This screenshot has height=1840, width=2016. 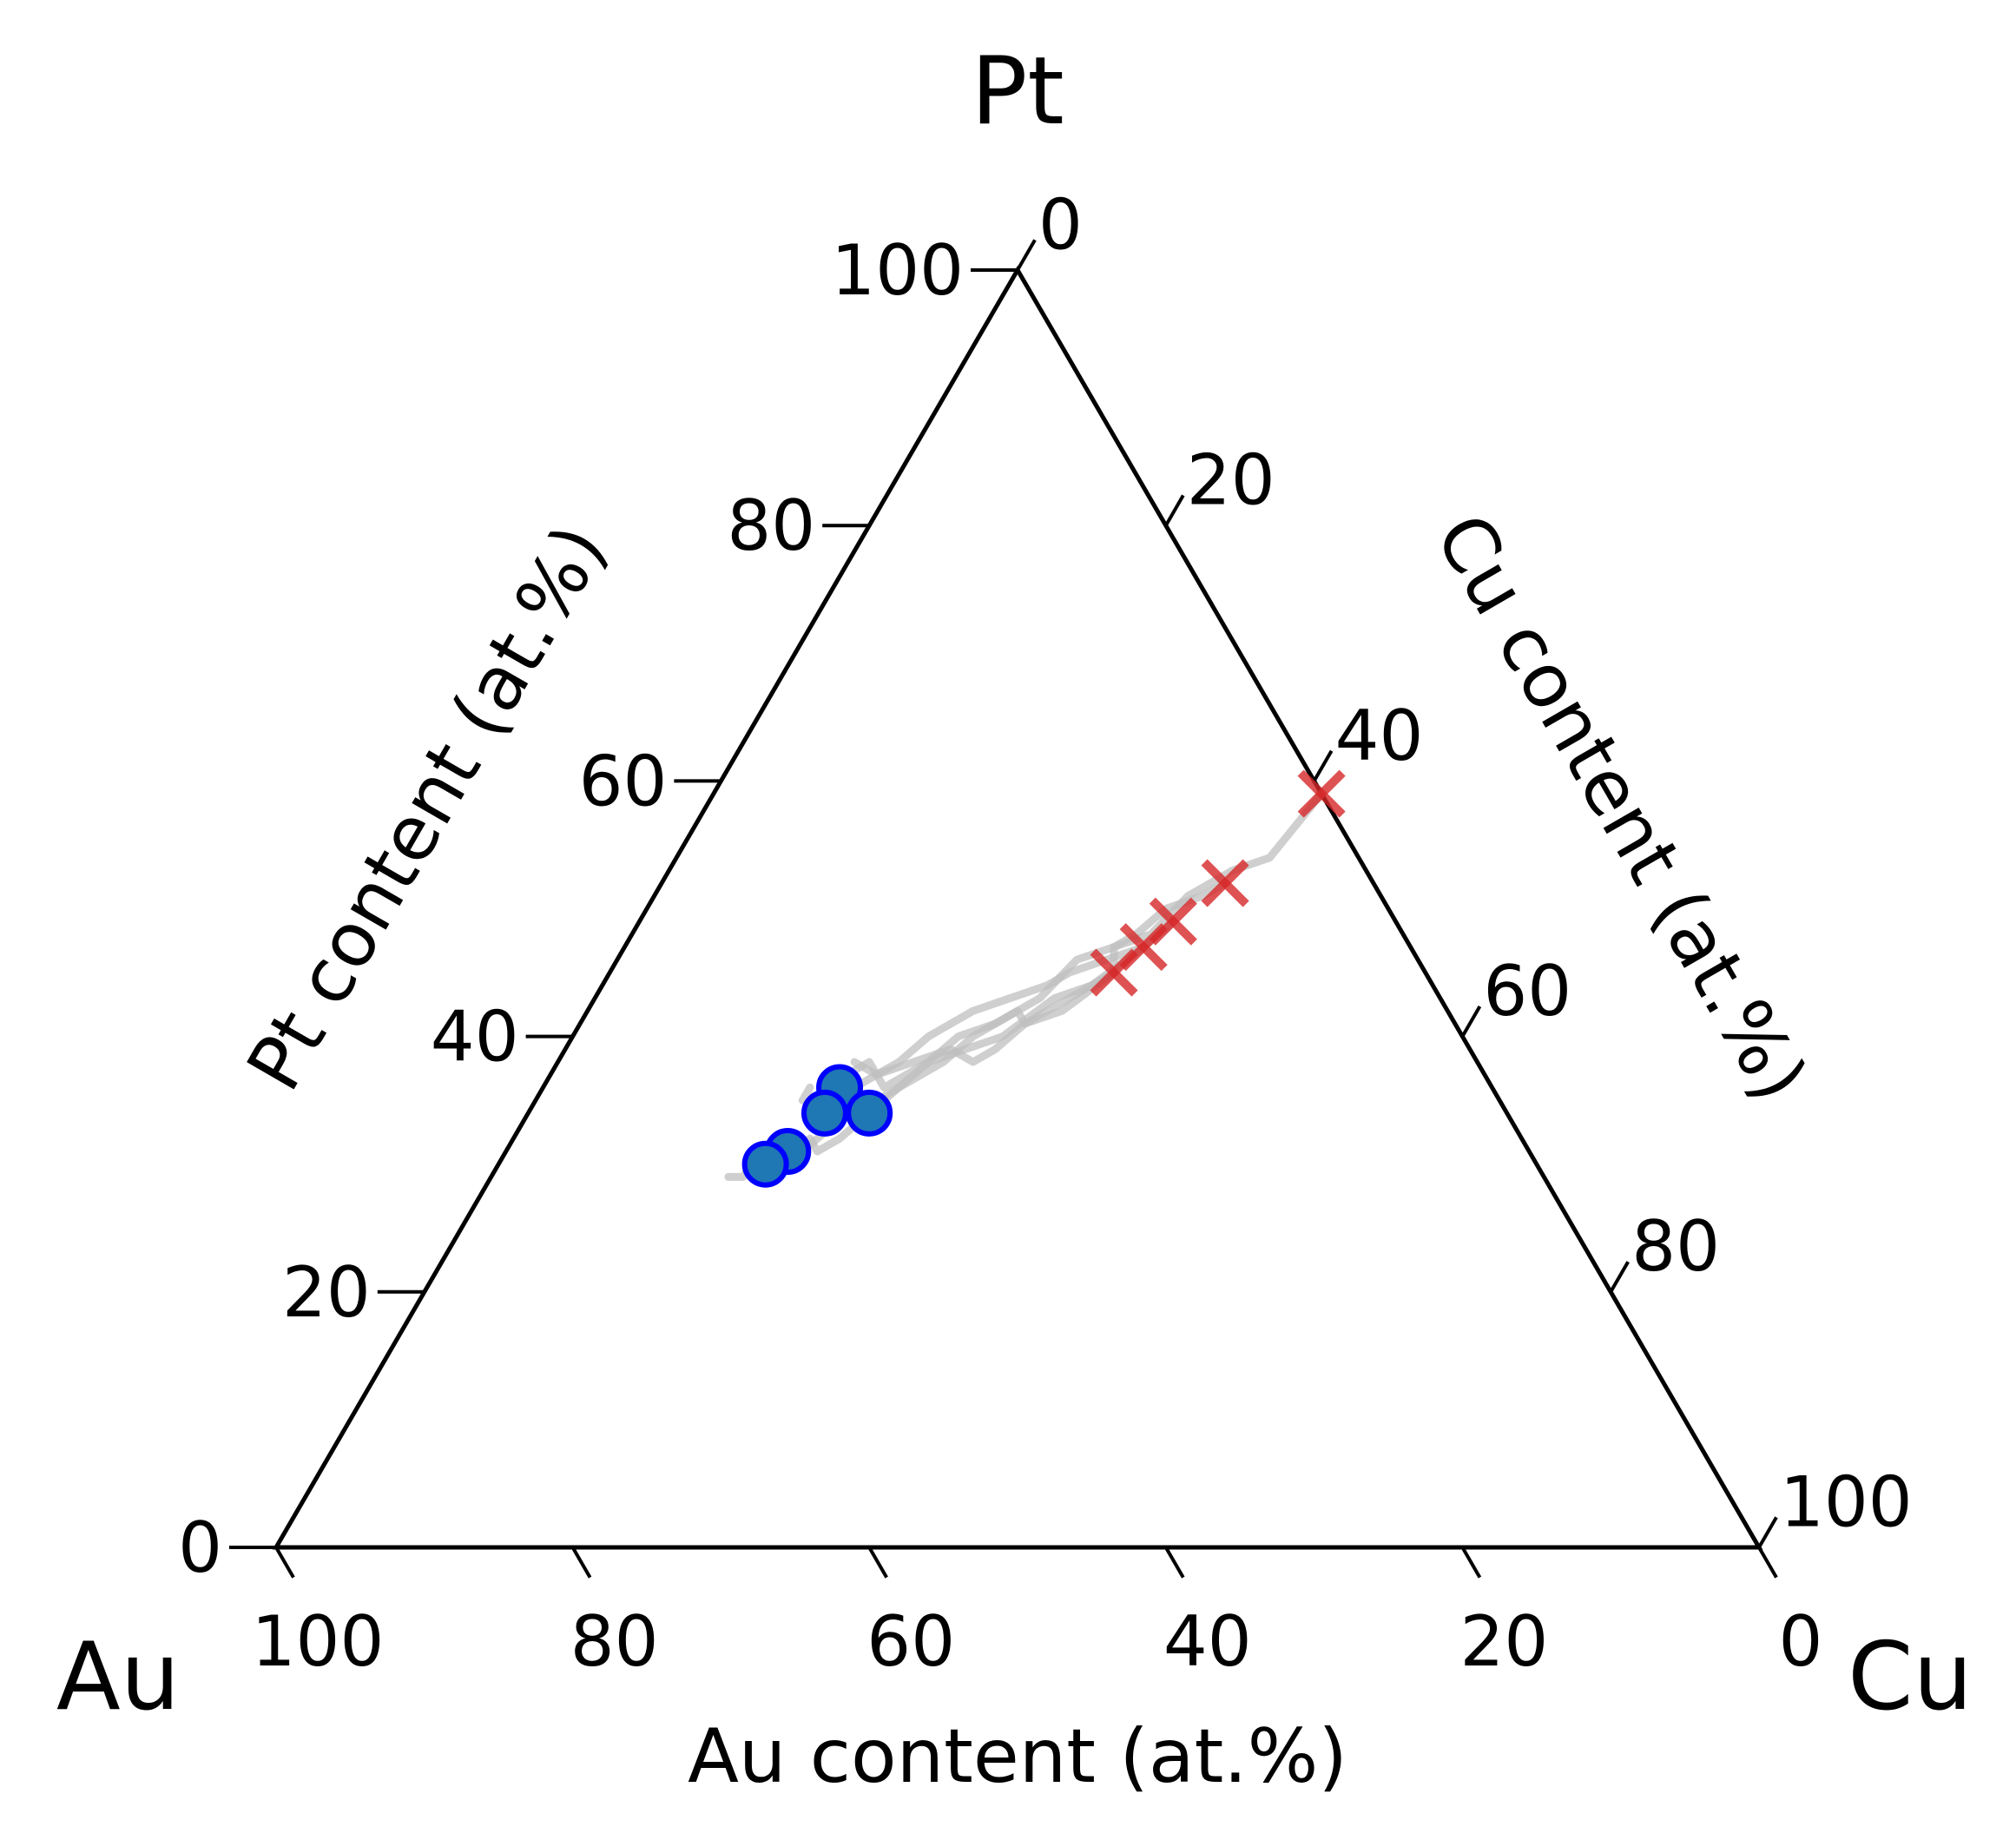 I want to click on start-markers, so click(x=1218, y=883).